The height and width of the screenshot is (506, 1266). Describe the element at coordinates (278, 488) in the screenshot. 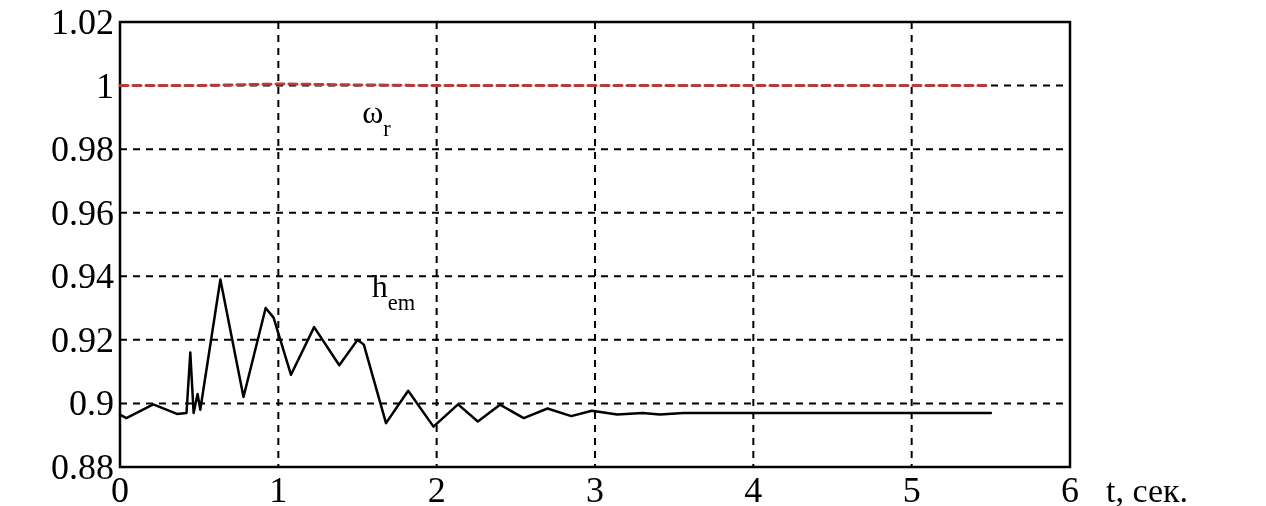

I see `x-tick-label: 1` at that location.